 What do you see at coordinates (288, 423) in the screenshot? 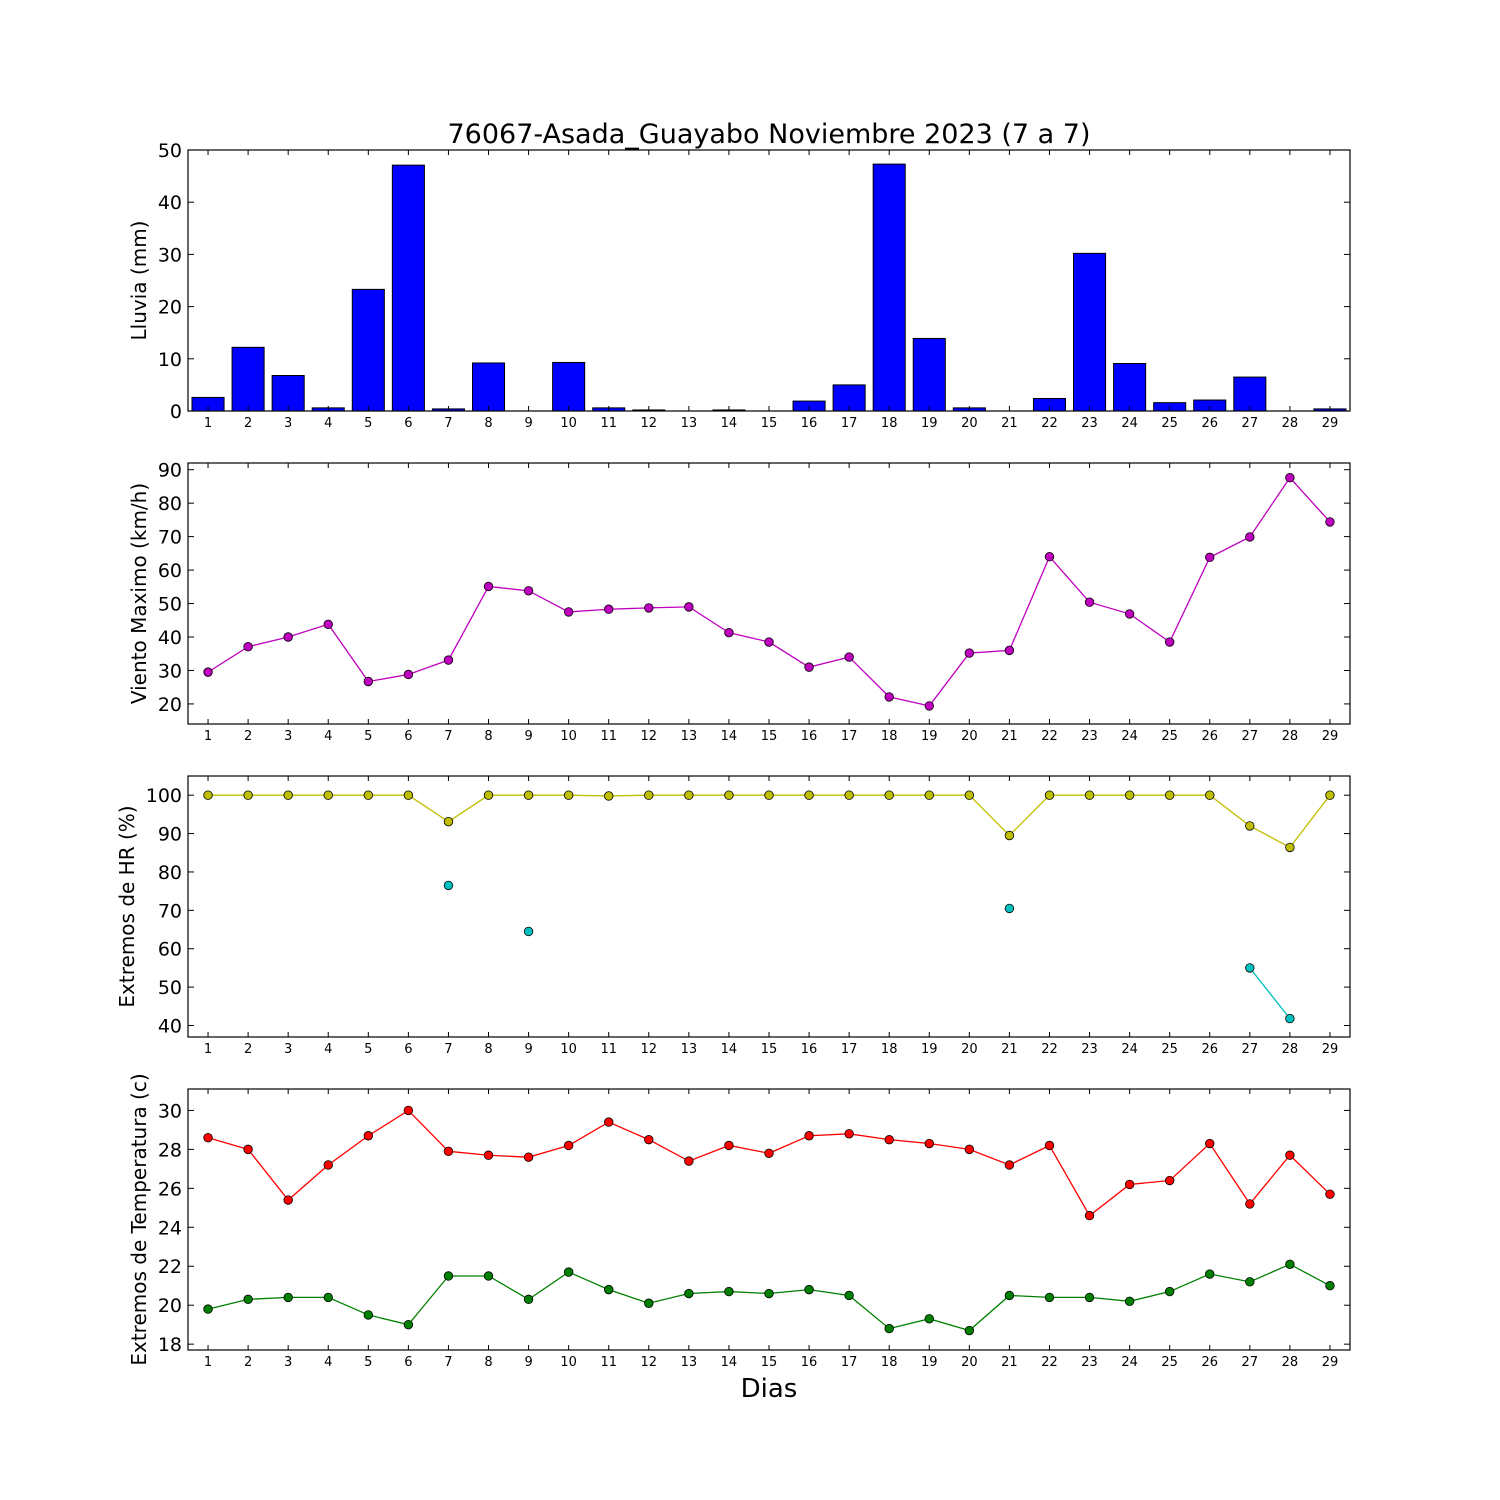
I see `x-tick-label: 3` at bounding box center [288, 423].